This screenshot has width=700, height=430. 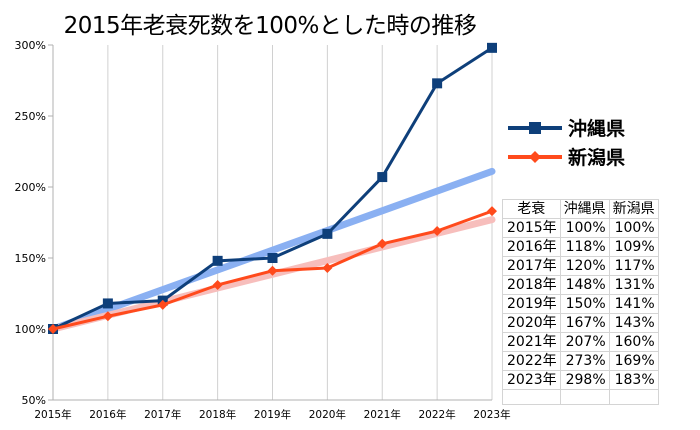 I want to click on table-cell: 148%, so click(x=584, y=285).